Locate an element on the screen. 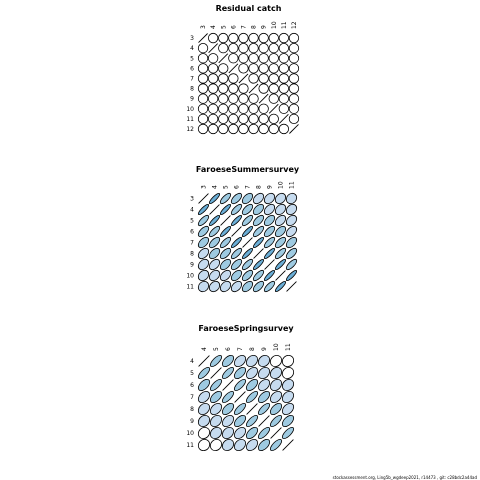 The width and height of the screenshot is (480, 480). row-tick-label: 6 is located at coordinates (192, 232).